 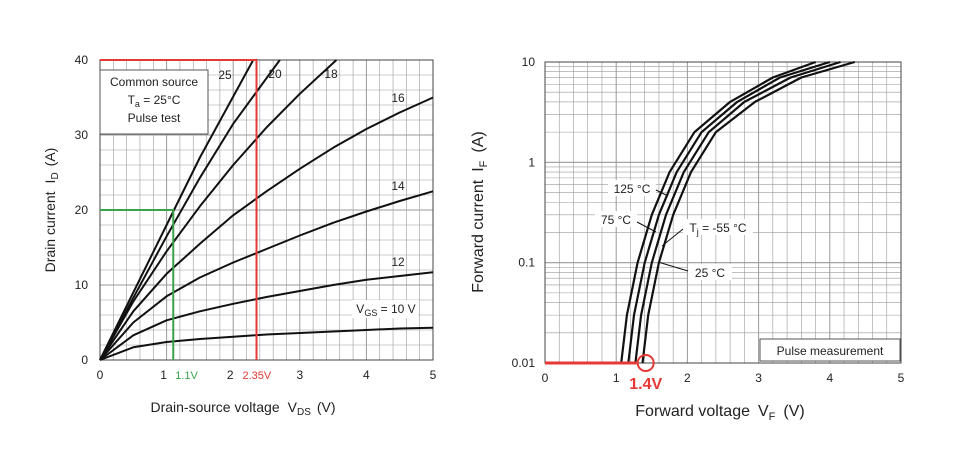 What do you see at coordinates (100, 375) in the screenshot?
I see `left-xtick-label: 0` at bounding box center [100, 375].